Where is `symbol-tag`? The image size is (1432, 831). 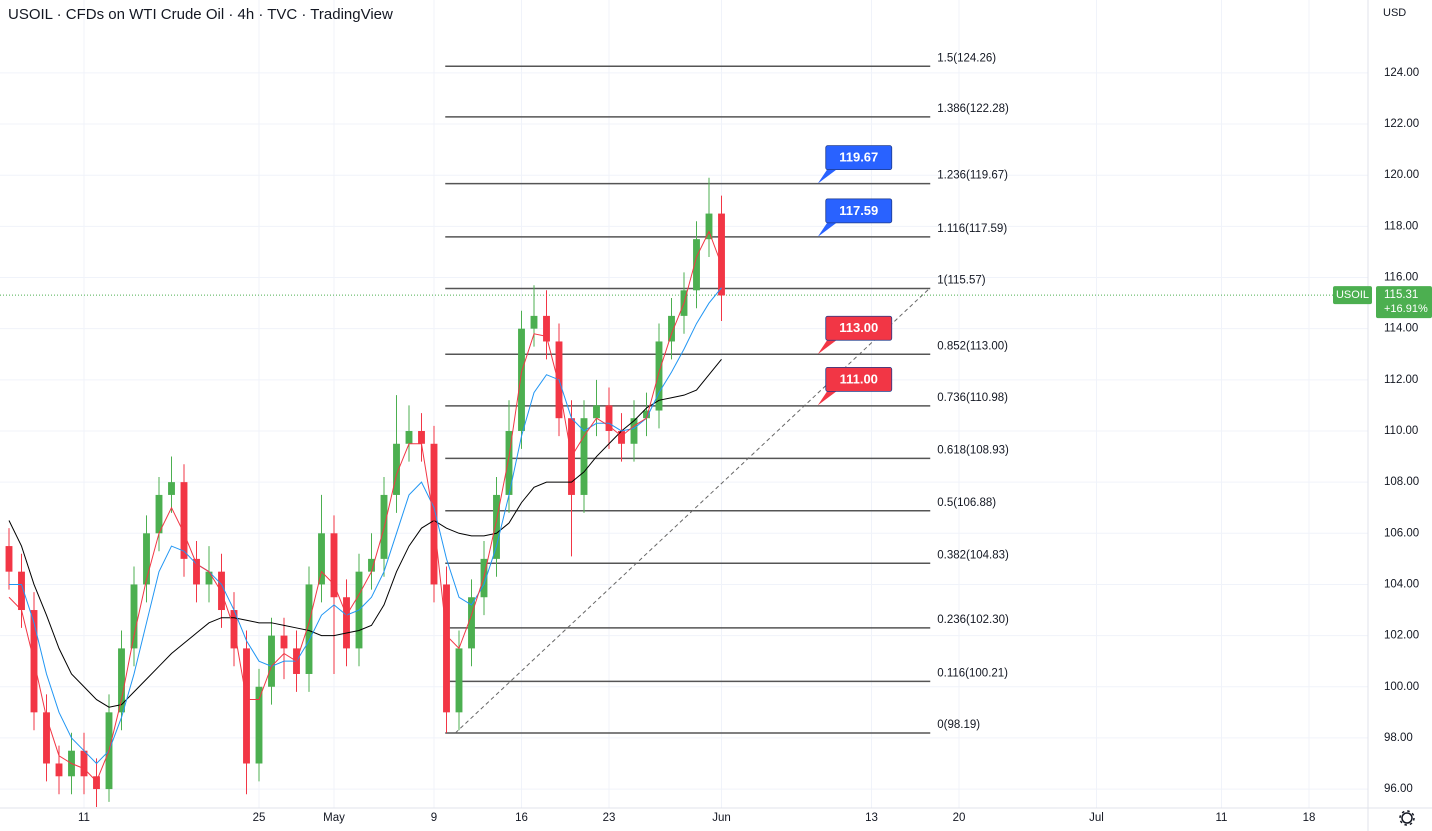 symbol-tag is located at coordinates (1352, 295).